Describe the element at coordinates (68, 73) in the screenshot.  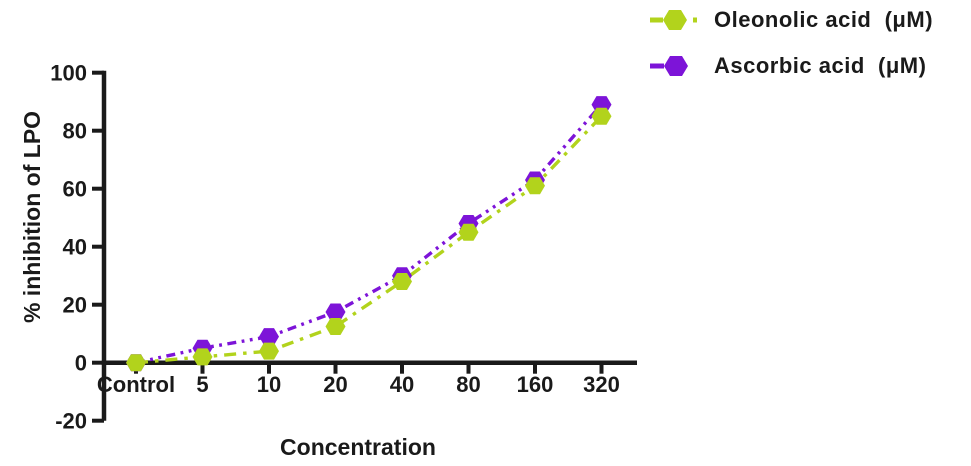
I see `svg-text: 100` at that location.